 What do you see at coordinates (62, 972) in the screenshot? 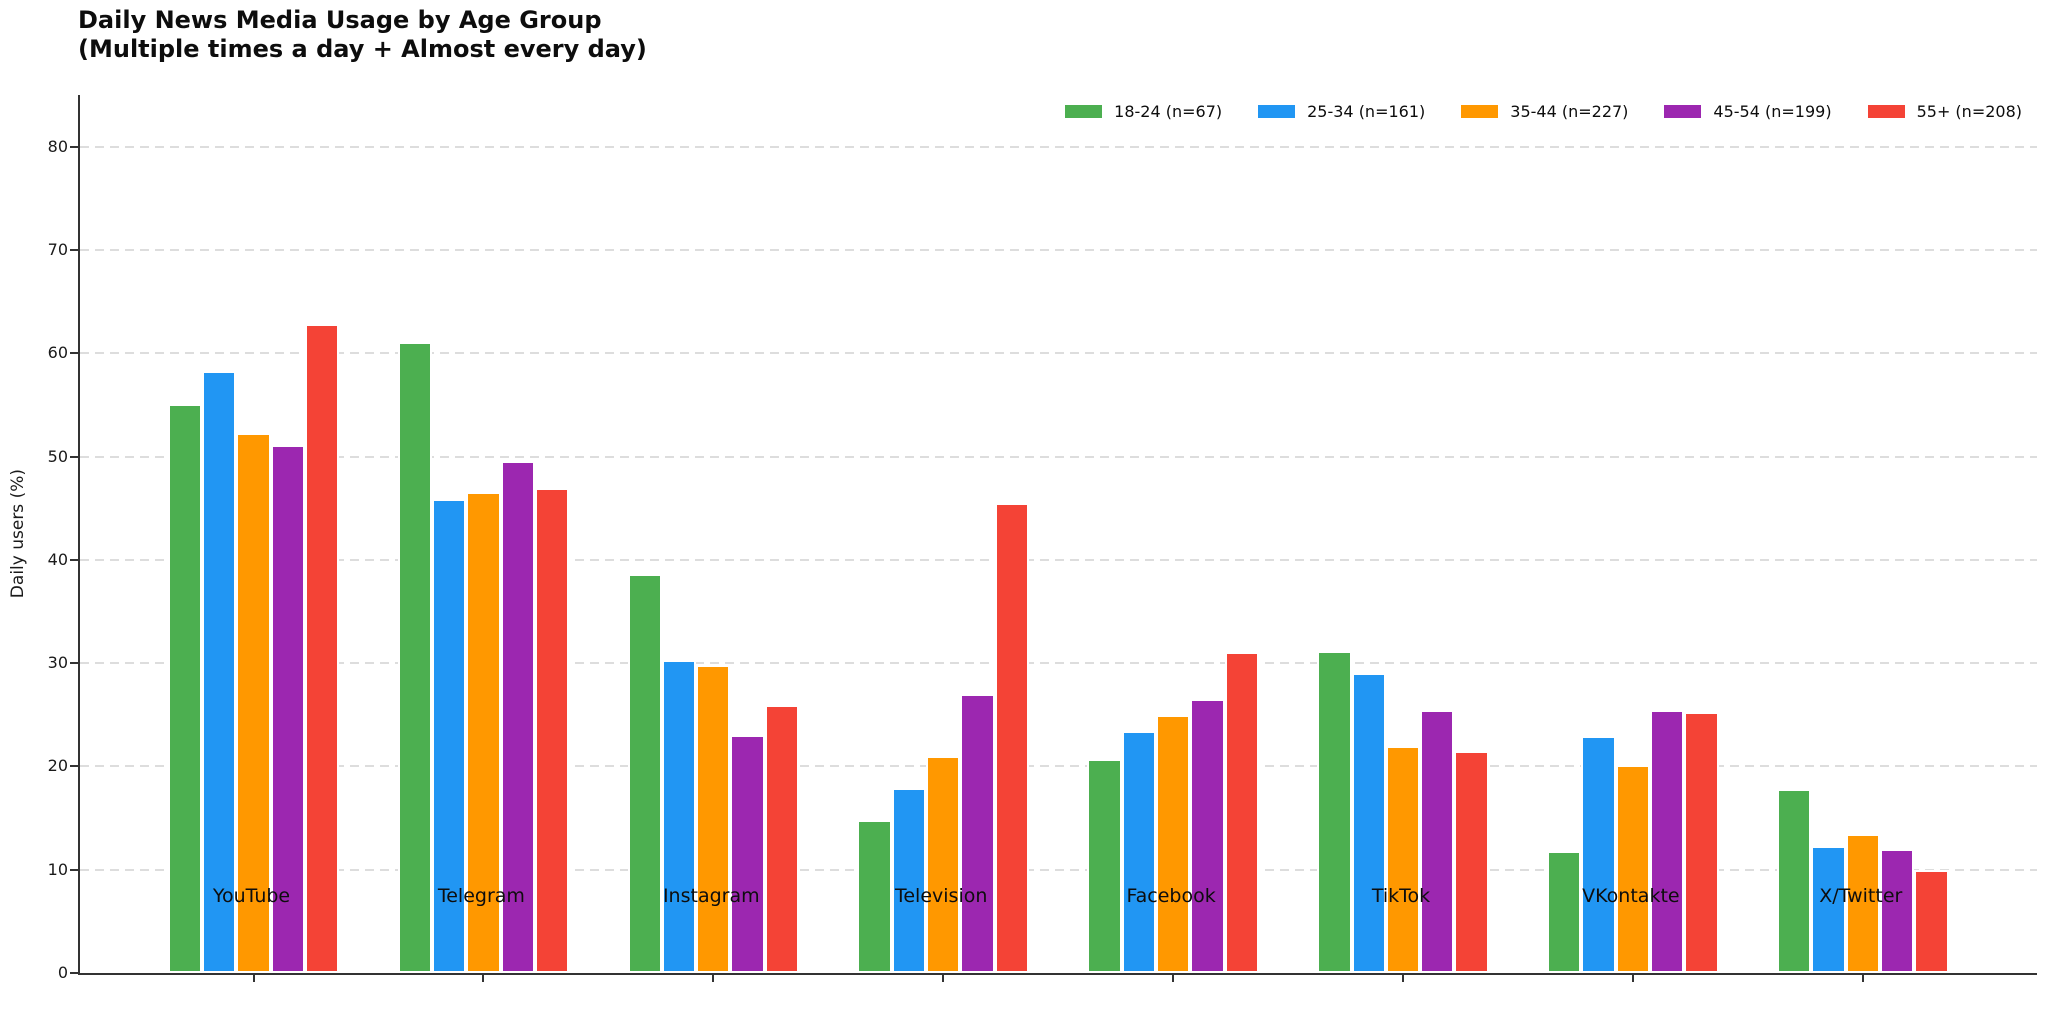
I see `y-tick-label-0: 0` at bounding box center [62, 972].